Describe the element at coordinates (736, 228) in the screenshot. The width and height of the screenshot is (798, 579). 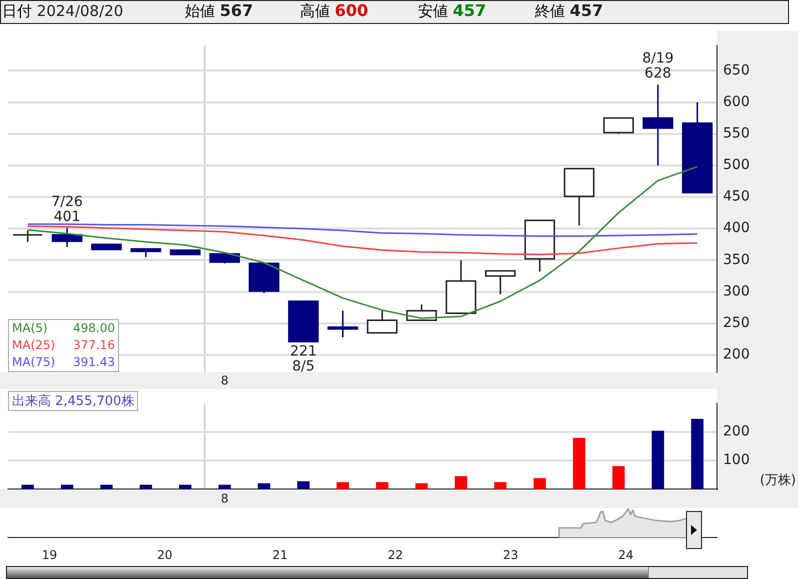
I see `y-tick-label: 400` at that location.